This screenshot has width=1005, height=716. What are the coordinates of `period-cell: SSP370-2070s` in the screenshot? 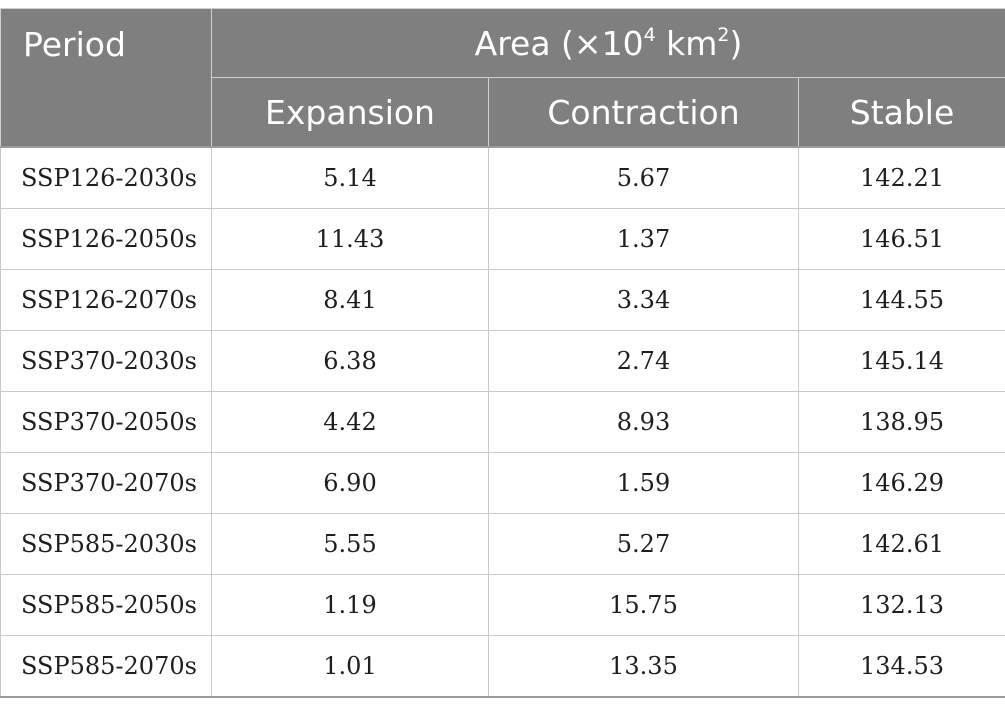 It's located at (106, 483).